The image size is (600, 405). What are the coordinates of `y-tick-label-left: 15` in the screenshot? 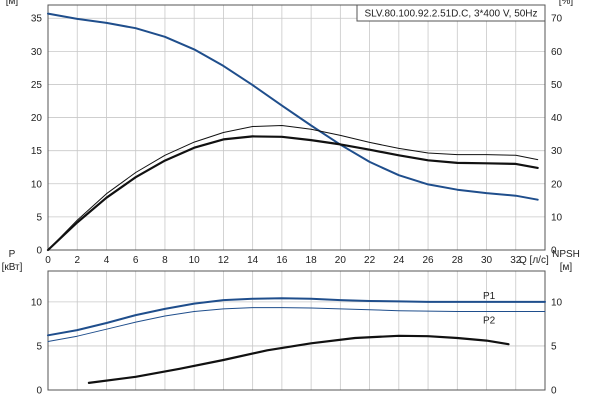 It's located at (37, 151).